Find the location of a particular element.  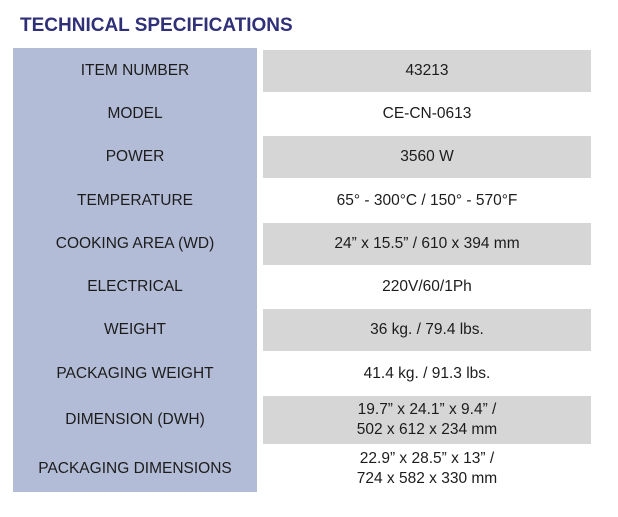

spec-row-electrical: ELECTRICAL 220V/60/1Ph is located at coordinates (302, 287).